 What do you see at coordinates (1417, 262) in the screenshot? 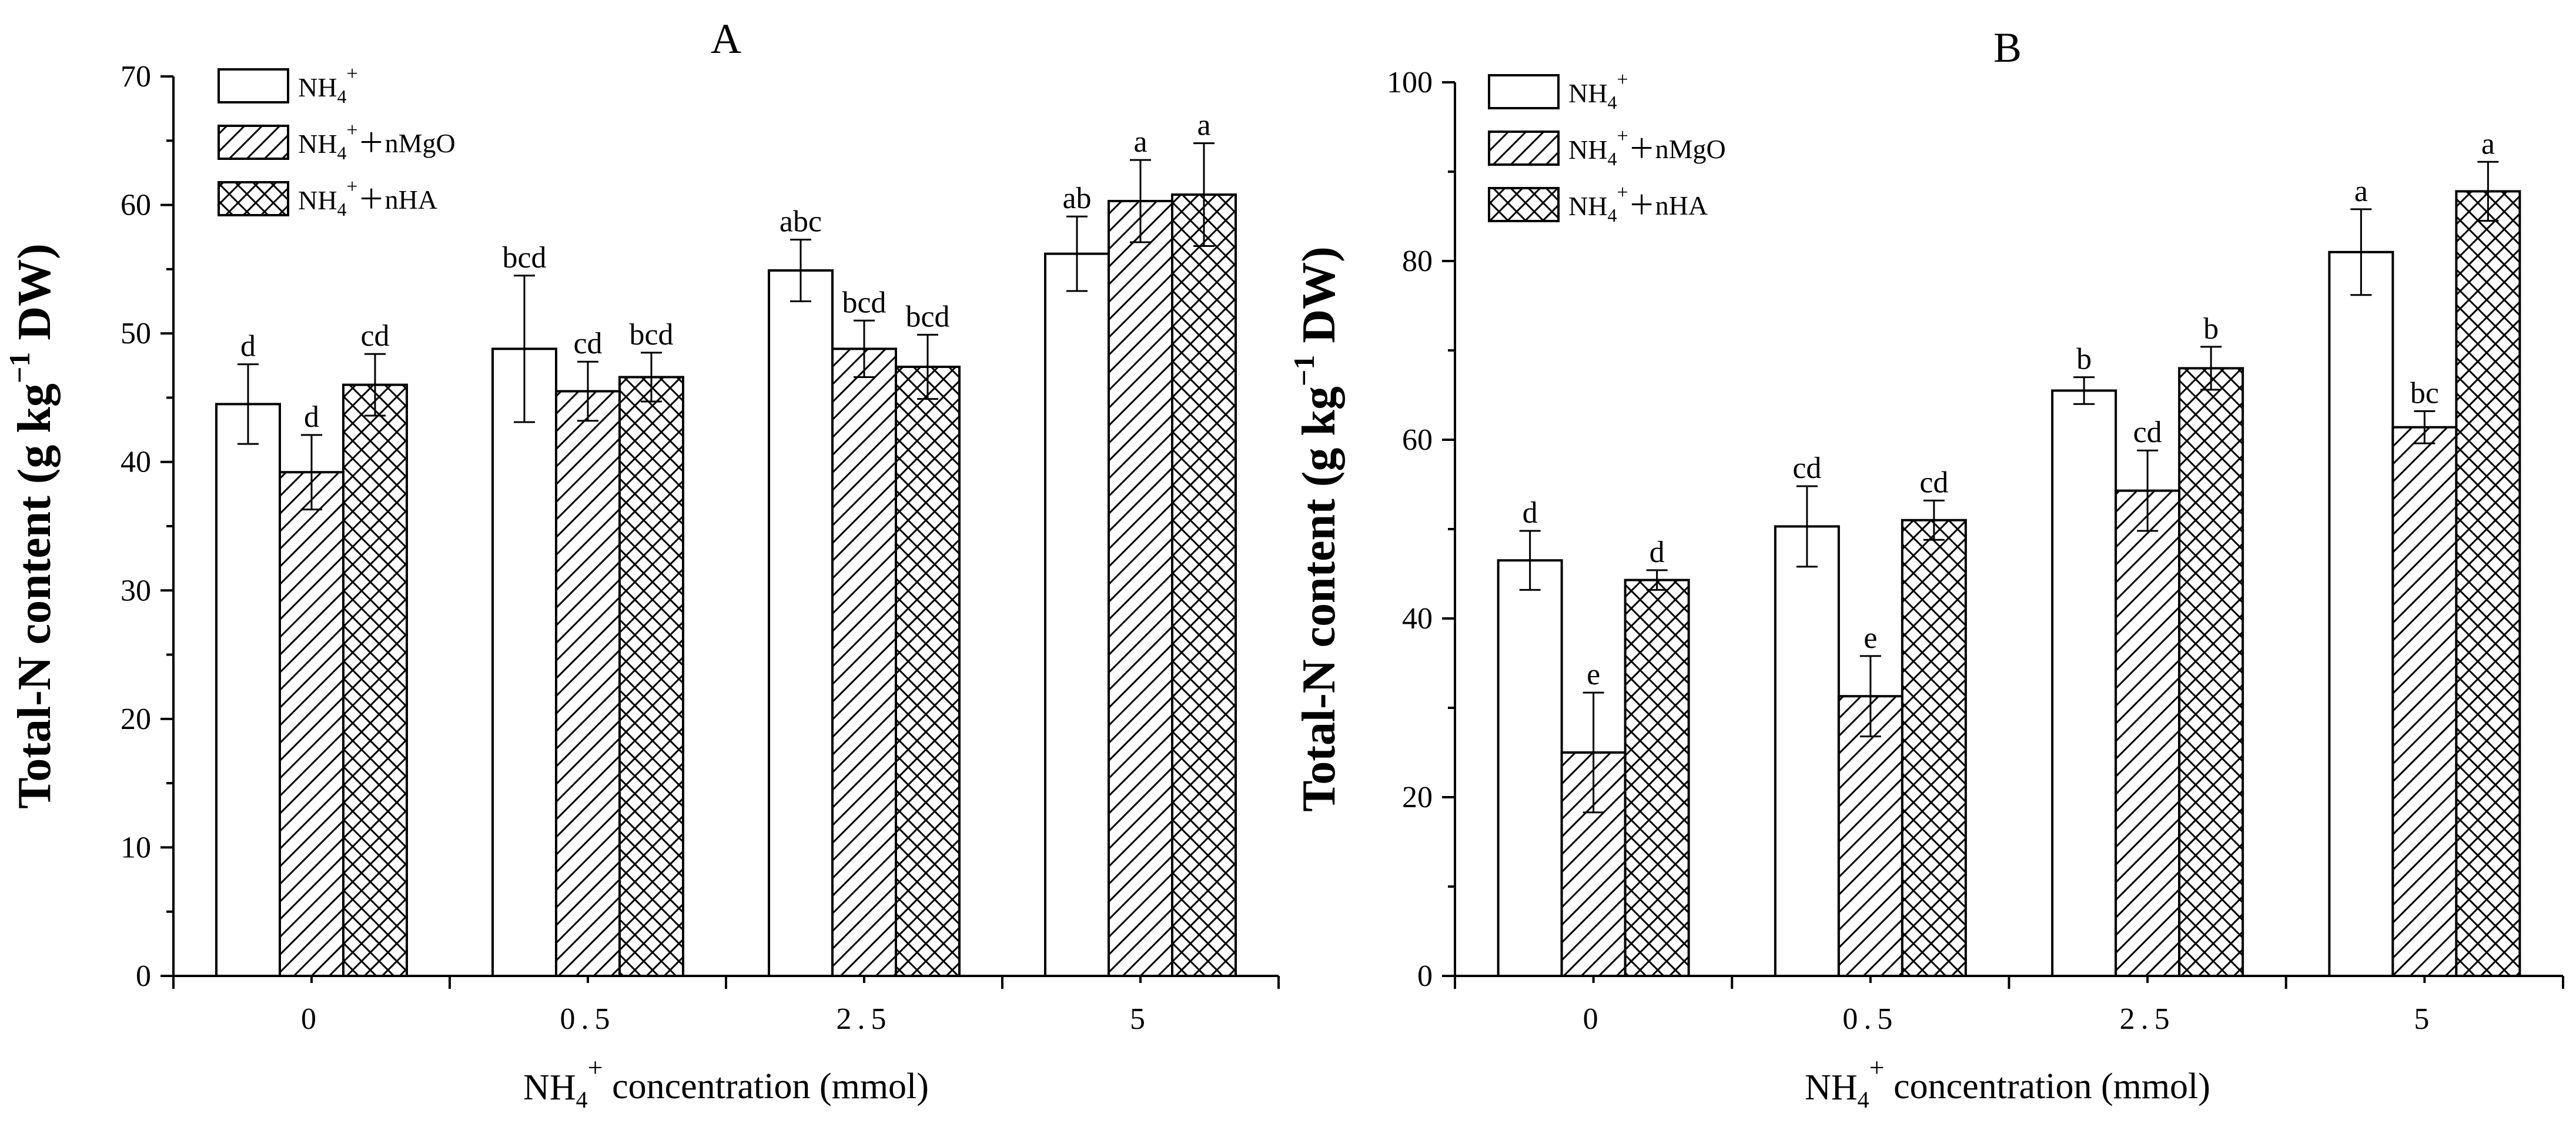
I see `y-tick-label: 80` at bounding box center [1417, 262].